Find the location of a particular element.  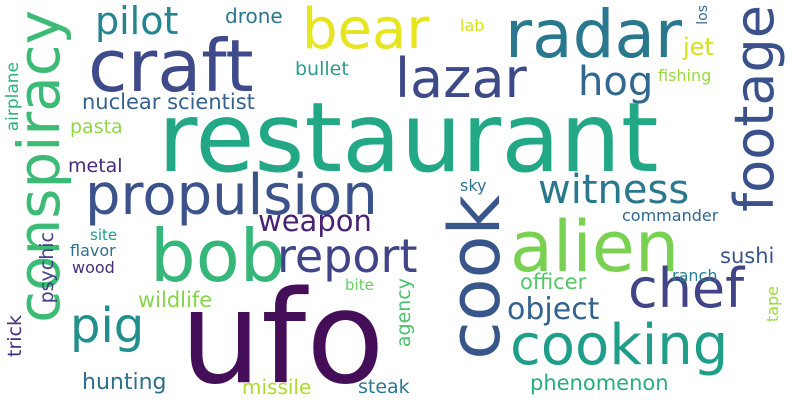

word-metal: metal is located at coordinates (95, 166).